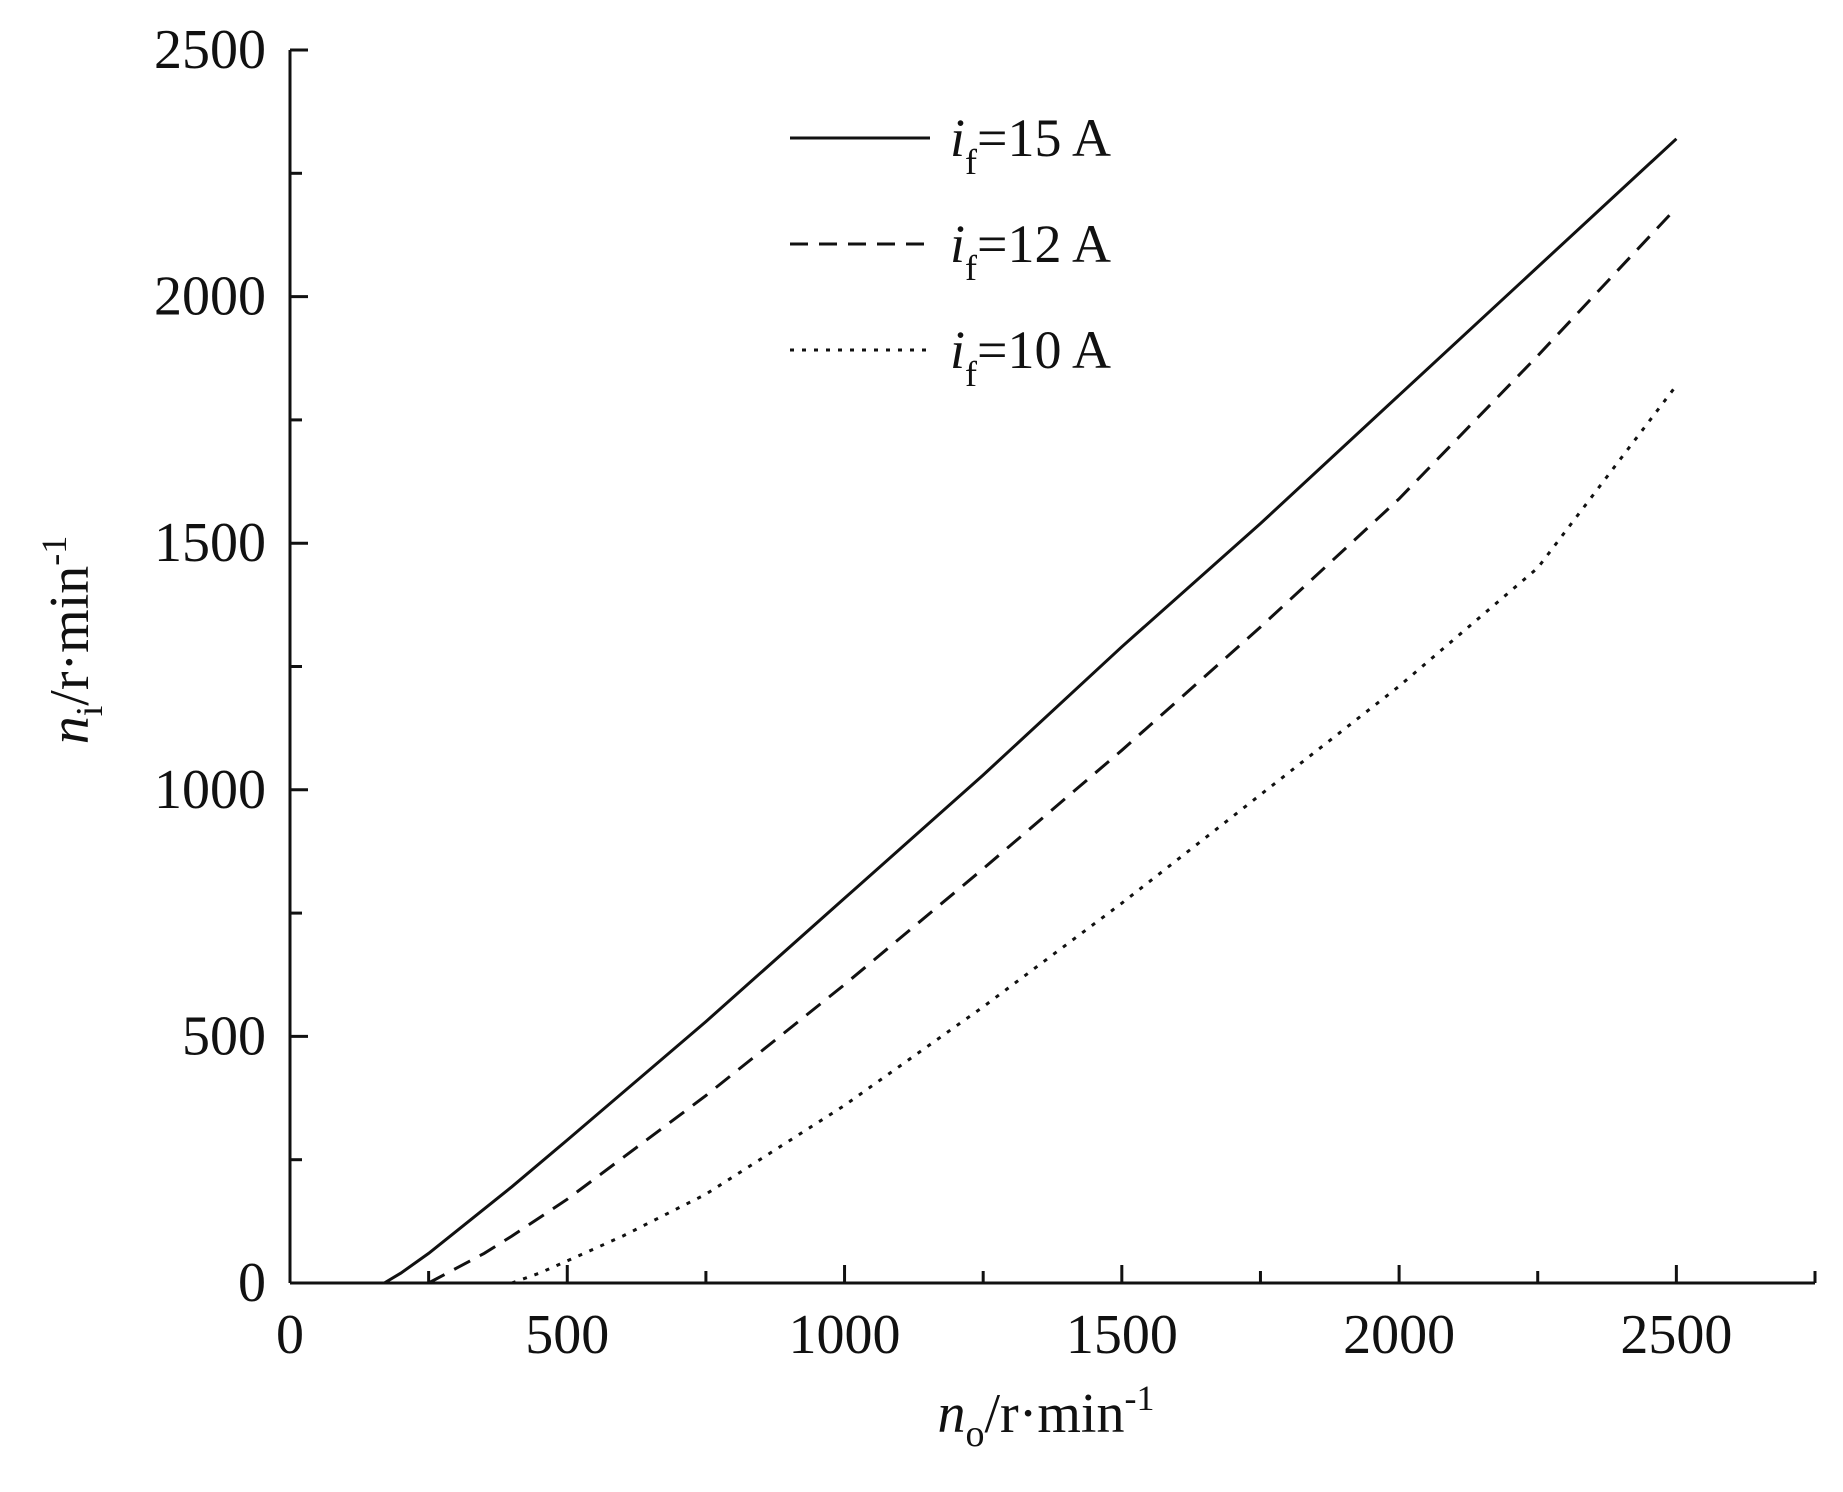  I want to click on legend-label-3: if=10 A, so click(1030, 357).